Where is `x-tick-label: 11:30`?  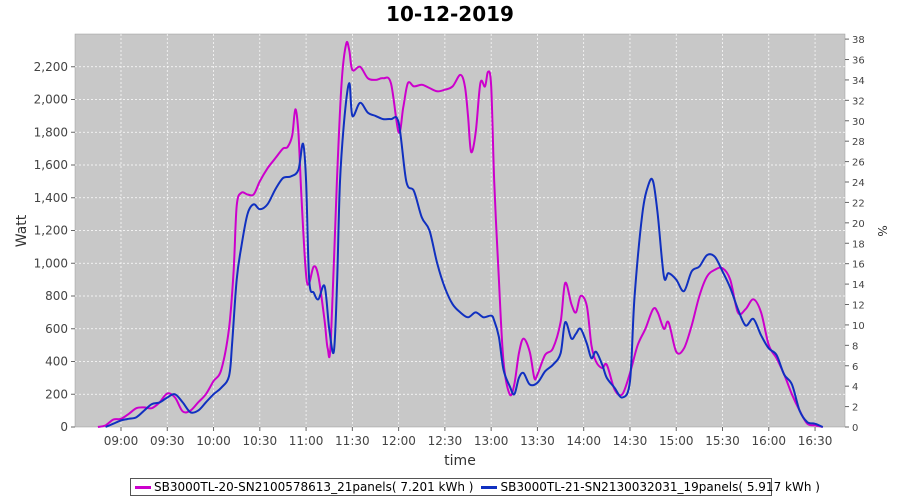
x-tick-label: 11:30 is located at coordinates (352, 441).